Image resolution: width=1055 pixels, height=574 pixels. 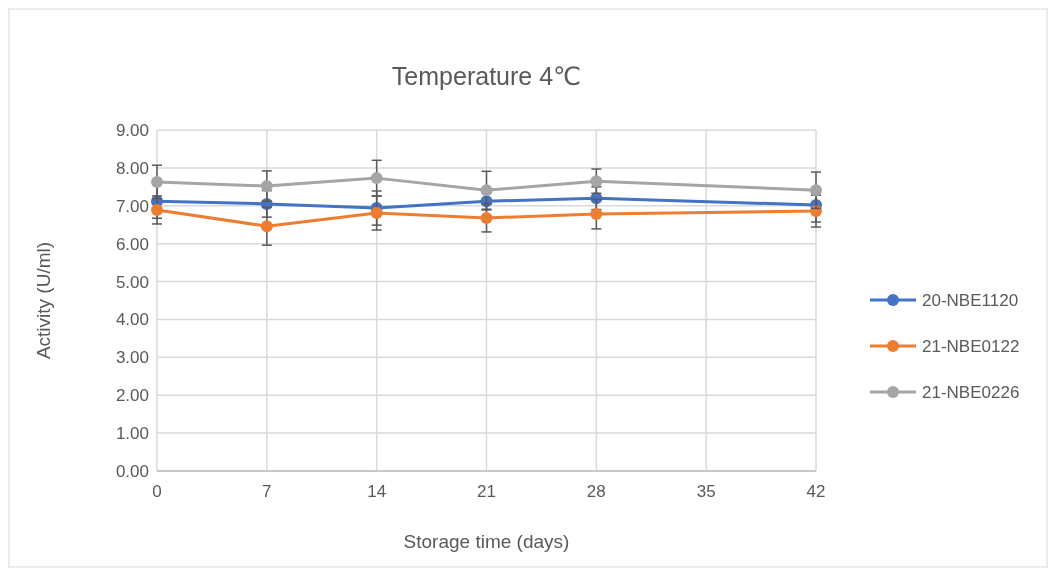 I want to click on y-tick-label: 6.00, so click(x=132, y=244).